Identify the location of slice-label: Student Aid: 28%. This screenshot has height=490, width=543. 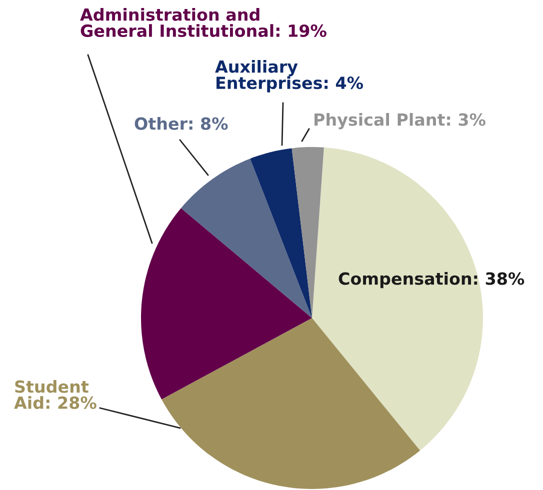
(55, 395).